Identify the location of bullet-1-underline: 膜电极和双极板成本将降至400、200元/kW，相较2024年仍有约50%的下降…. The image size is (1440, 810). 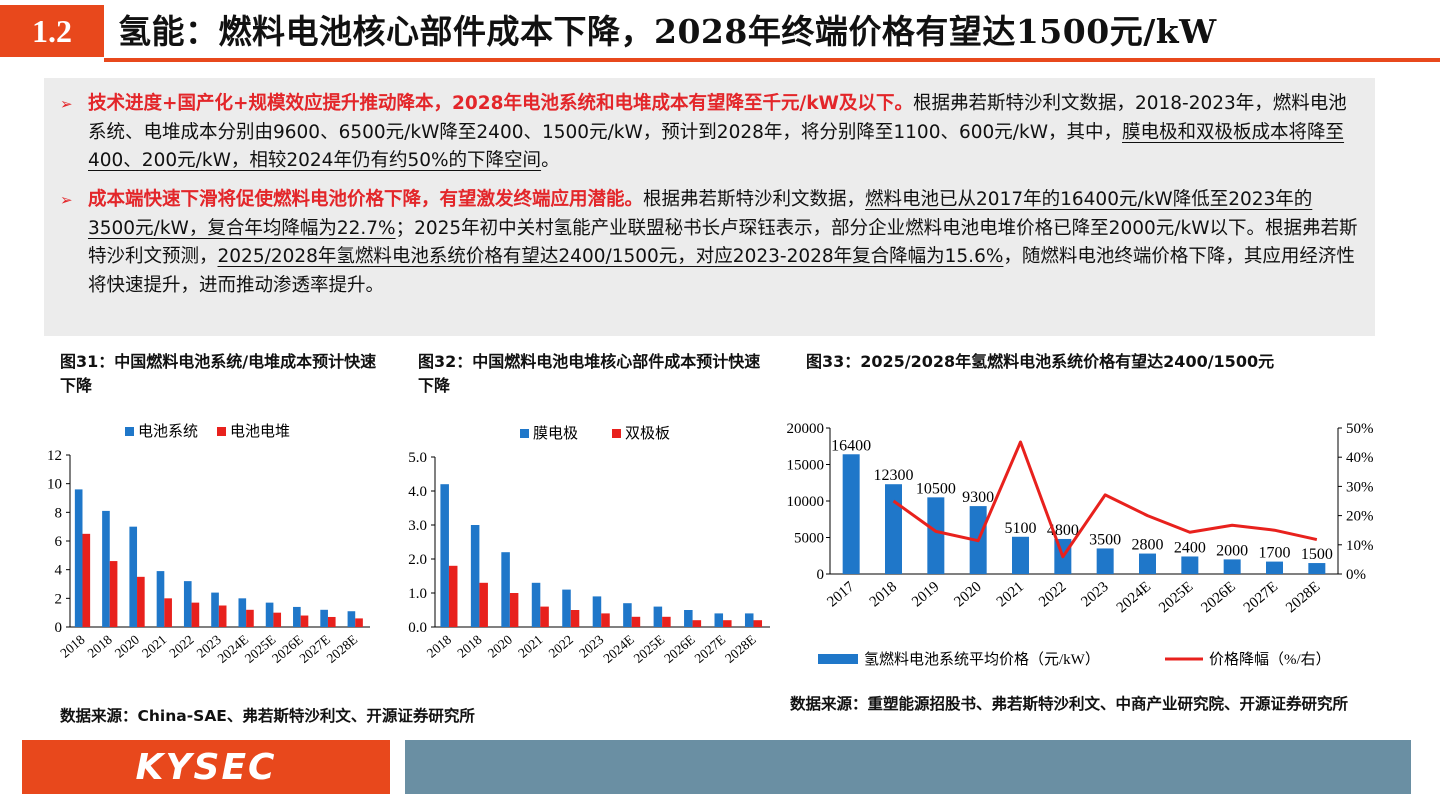
(716, 146).